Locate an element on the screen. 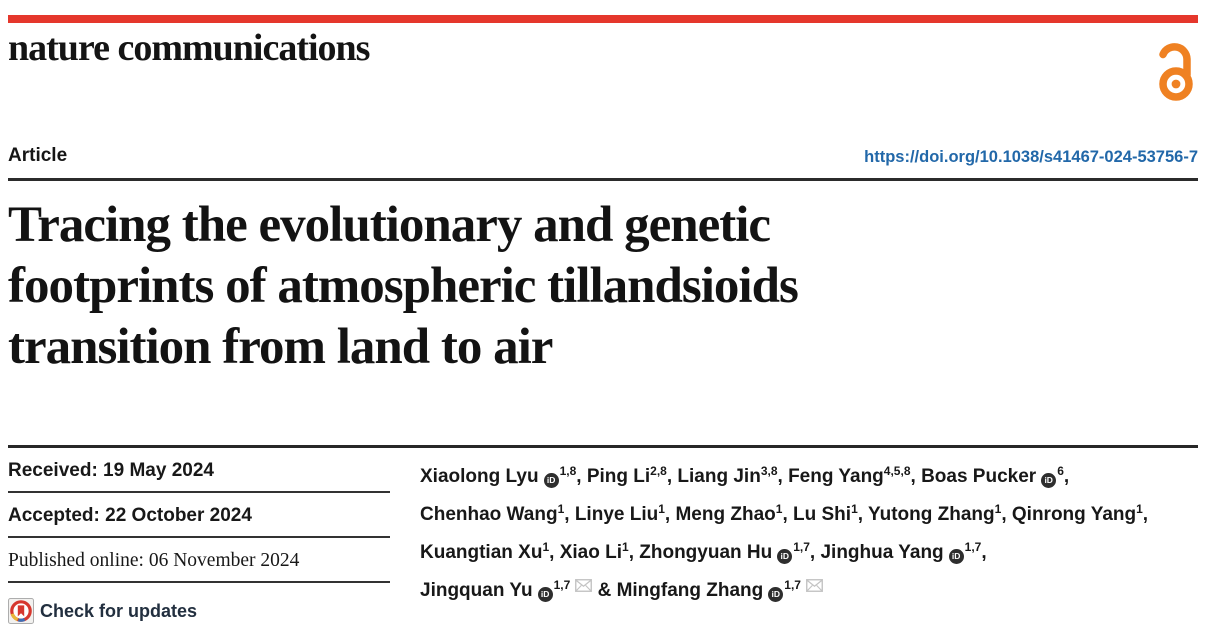  title-line-3: transition from land to air is located at coordinates (280, 347).